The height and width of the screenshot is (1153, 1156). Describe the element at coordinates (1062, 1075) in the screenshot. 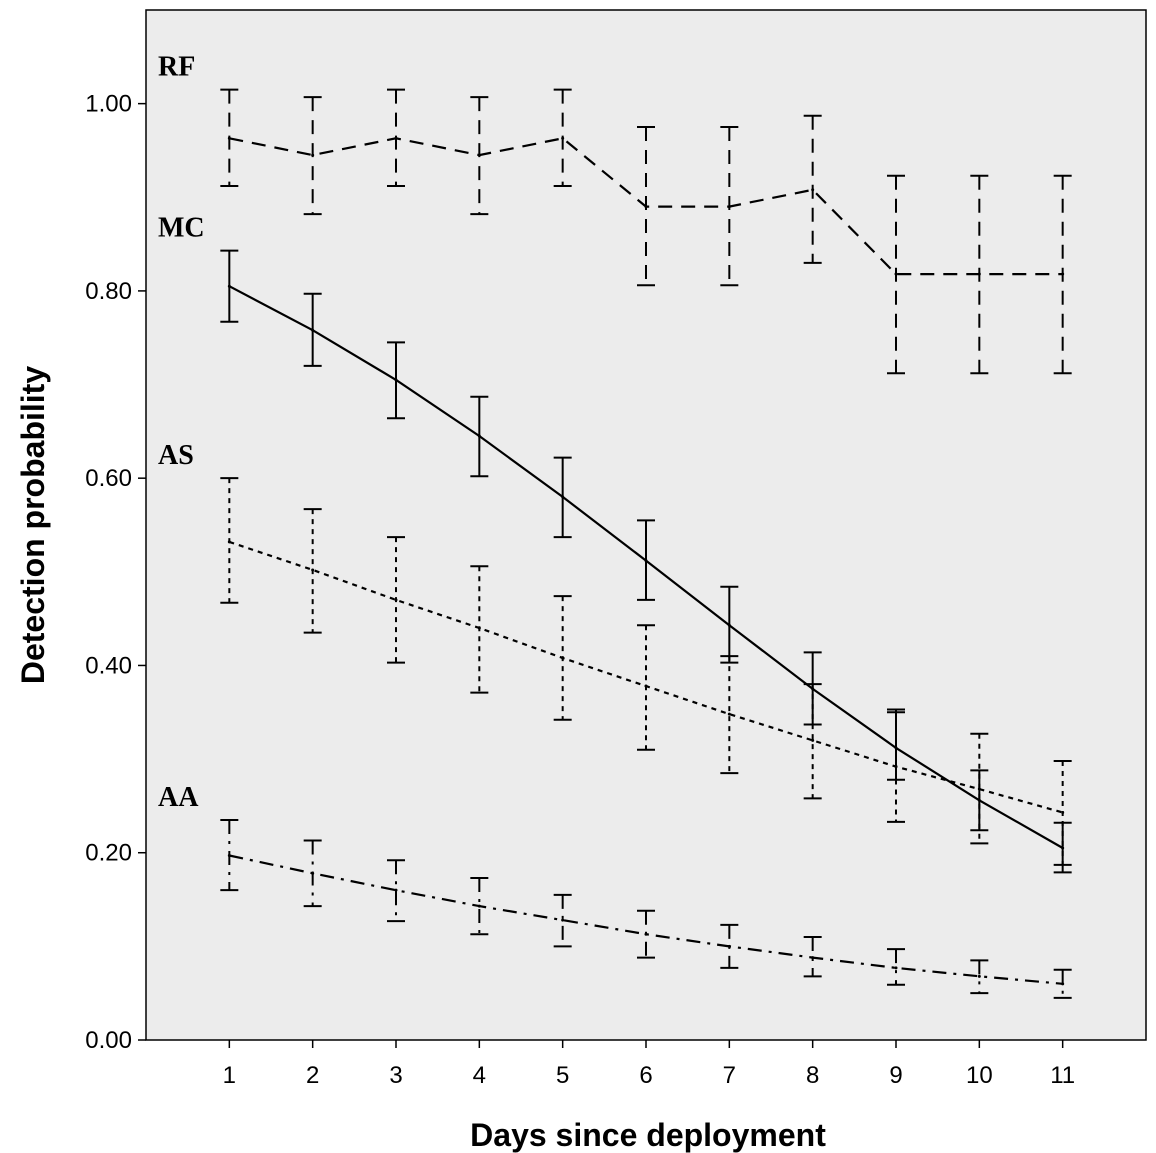

I see `x-tick-label: 11` at that location.